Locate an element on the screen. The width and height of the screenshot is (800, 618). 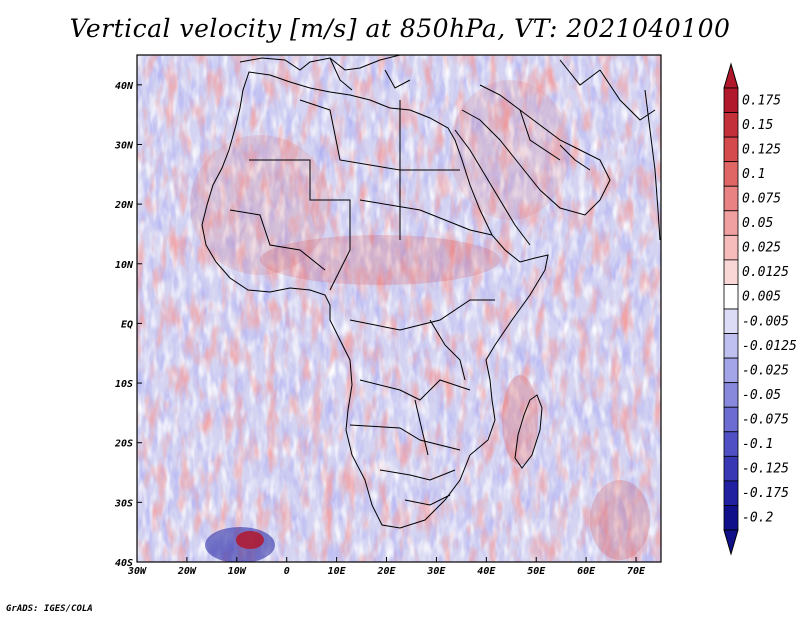
x-tick-label: 0 is located at coordinates (287, 571).